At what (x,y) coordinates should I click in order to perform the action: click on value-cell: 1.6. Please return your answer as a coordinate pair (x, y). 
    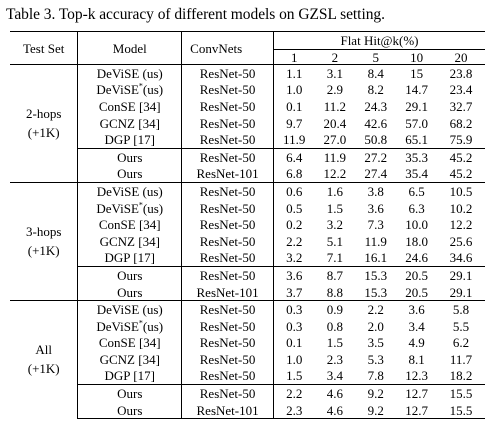
    Looking at the image, I should click on (335, 191).